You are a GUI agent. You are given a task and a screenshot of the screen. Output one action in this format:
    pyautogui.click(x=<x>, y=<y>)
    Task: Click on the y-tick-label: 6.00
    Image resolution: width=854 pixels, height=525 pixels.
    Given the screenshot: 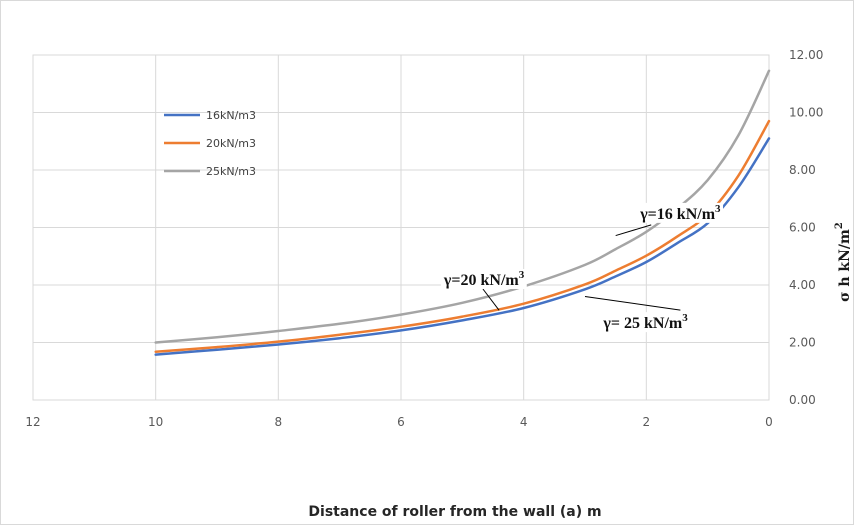 What is the action you would take?
    pyautogui.click(x=802, y=228)
    